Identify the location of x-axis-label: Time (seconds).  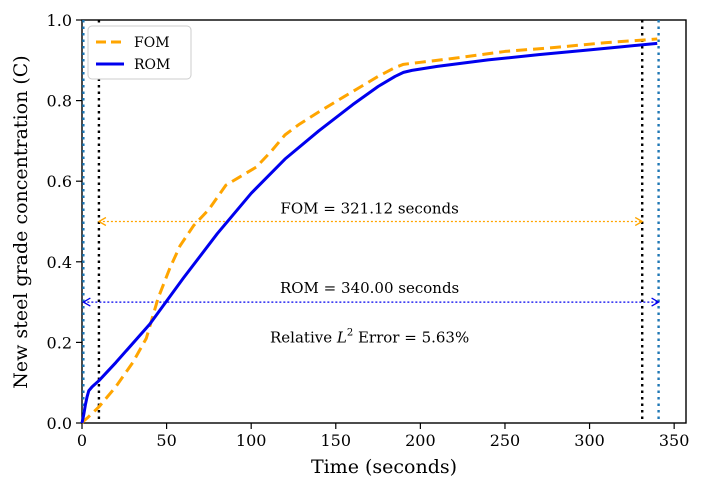
(384, 467).